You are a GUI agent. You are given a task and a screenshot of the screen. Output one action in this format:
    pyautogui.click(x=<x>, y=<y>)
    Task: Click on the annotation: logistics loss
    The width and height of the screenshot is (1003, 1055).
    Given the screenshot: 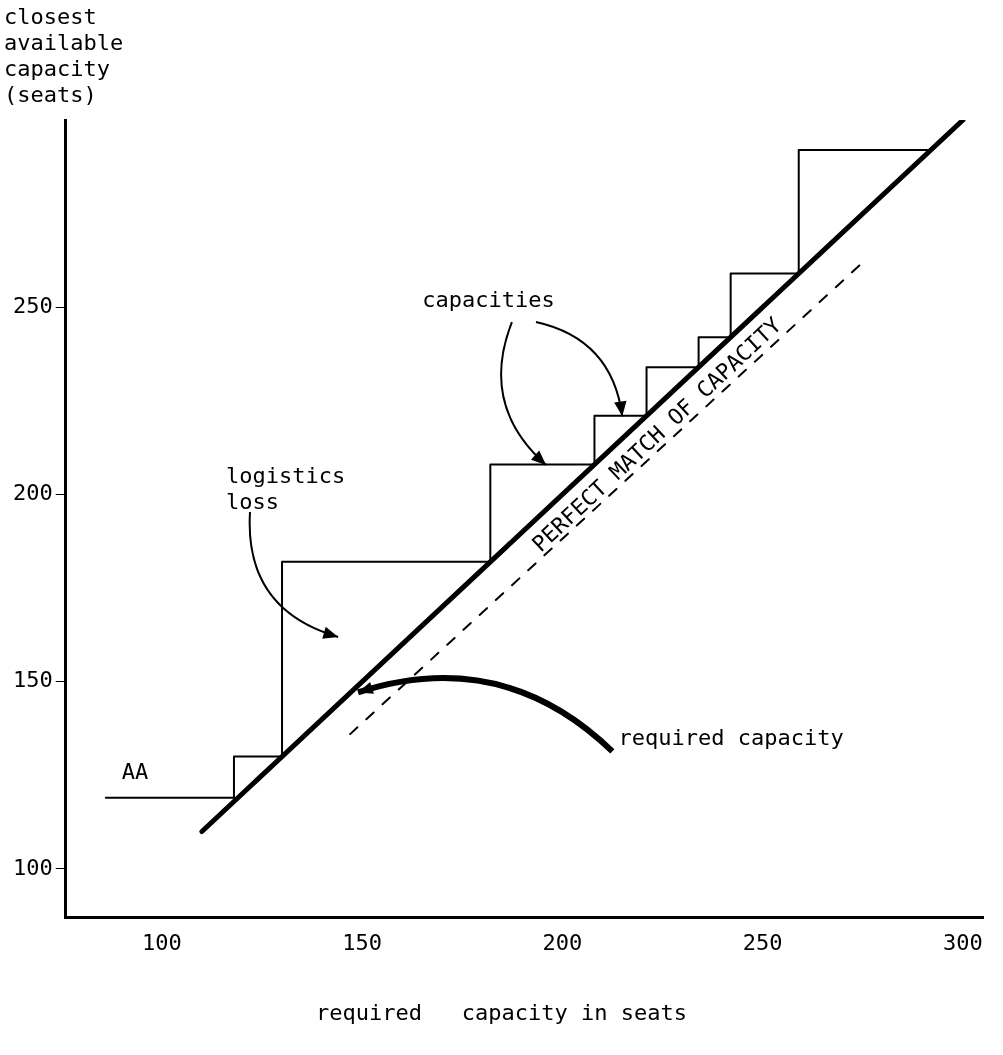 What is the action you would take?
    pyautogui.click(x=285, y=489)
    